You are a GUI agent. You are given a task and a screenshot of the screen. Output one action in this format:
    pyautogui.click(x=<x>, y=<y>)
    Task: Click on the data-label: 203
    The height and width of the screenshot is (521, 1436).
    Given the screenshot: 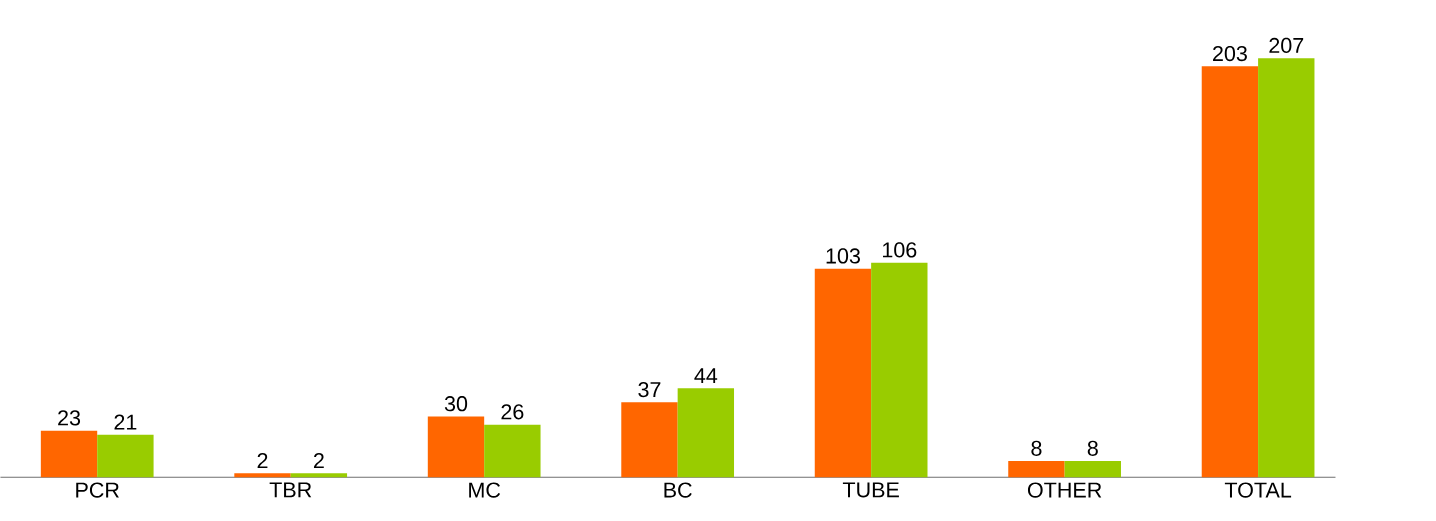 What is the action you would take?
    pyautogui.click(x=1230, y=53)
    